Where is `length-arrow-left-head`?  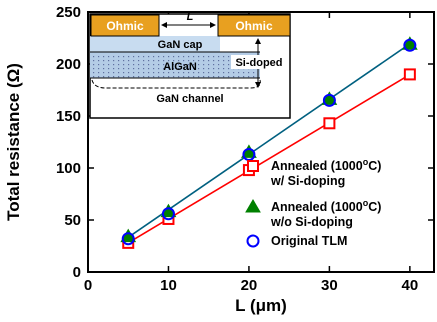 length-arrow-left-head is located at coordinates (164, 25).